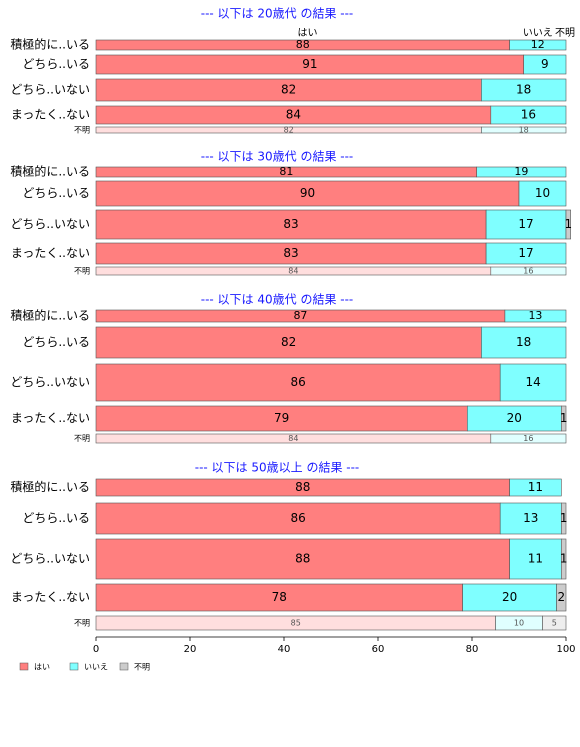 The height and width of the screenshot is (747, 580). Describe the element at coordinates (277, 300) in the screenshot. I see `panel-title: --- 以下は 40歳代 の結果 ---` at that location.